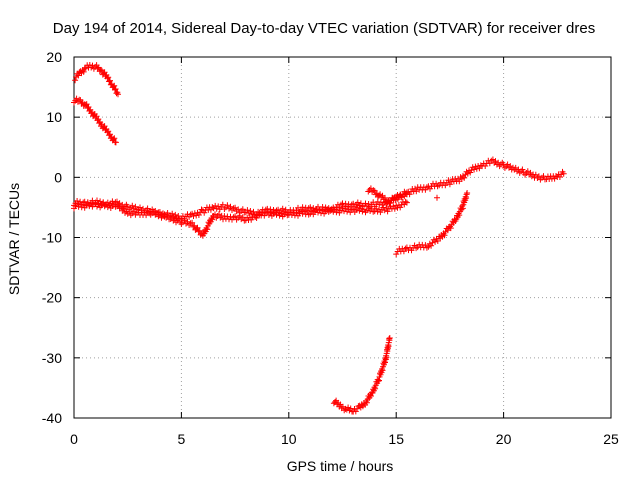  I want to click on y-tick-label: -40, so click(52, 418).